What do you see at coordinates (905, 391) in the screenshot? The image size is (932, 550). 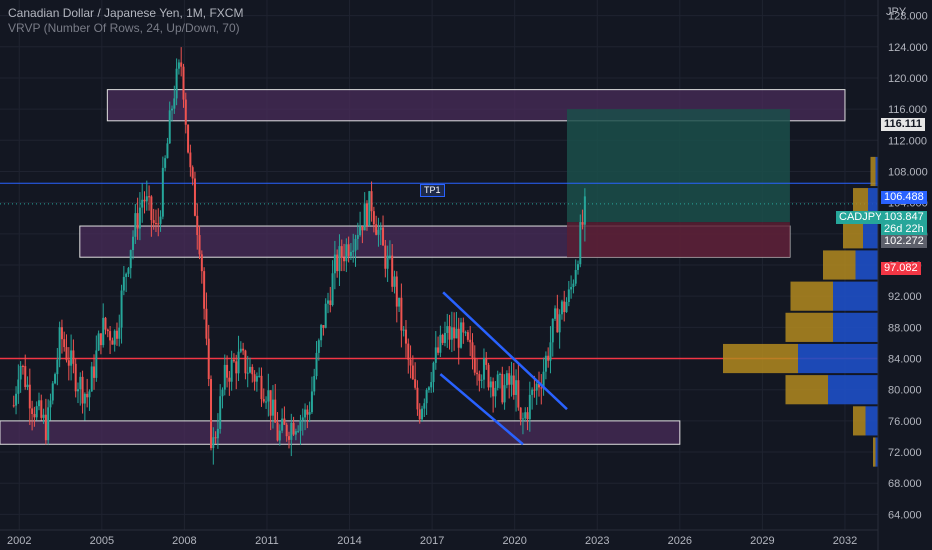 I see `price-tick-label: 80.000` at bounding box center [905, 391].